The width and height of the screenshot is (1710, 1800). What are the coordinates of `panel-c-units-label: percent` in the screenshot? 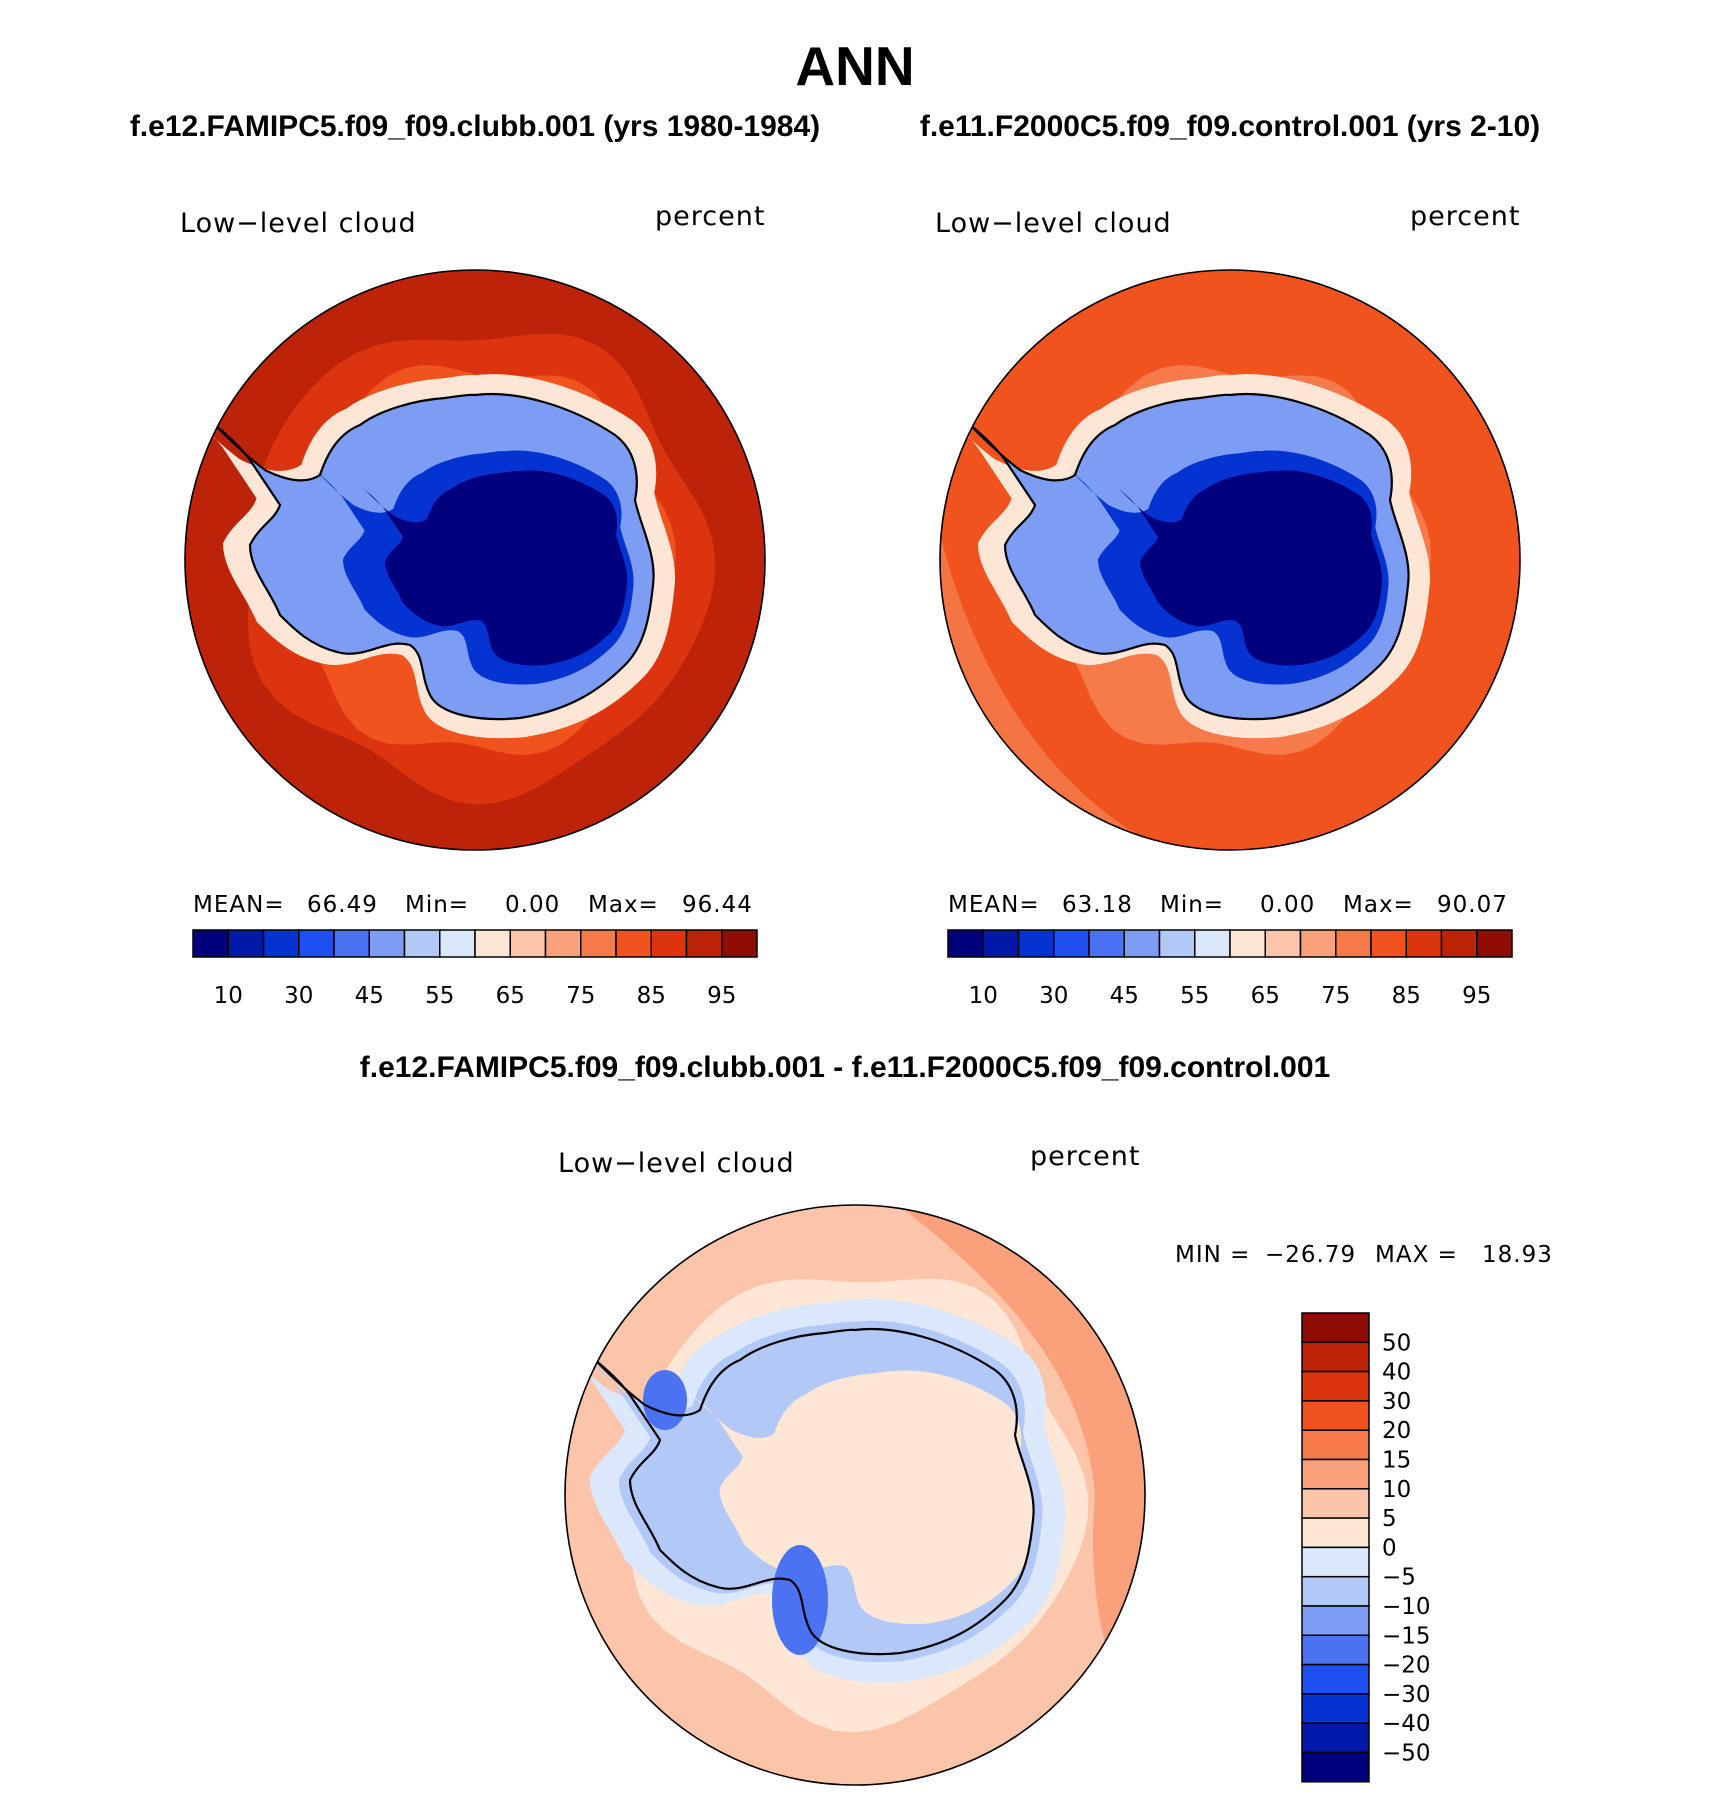 It's located at (1085, 1156).